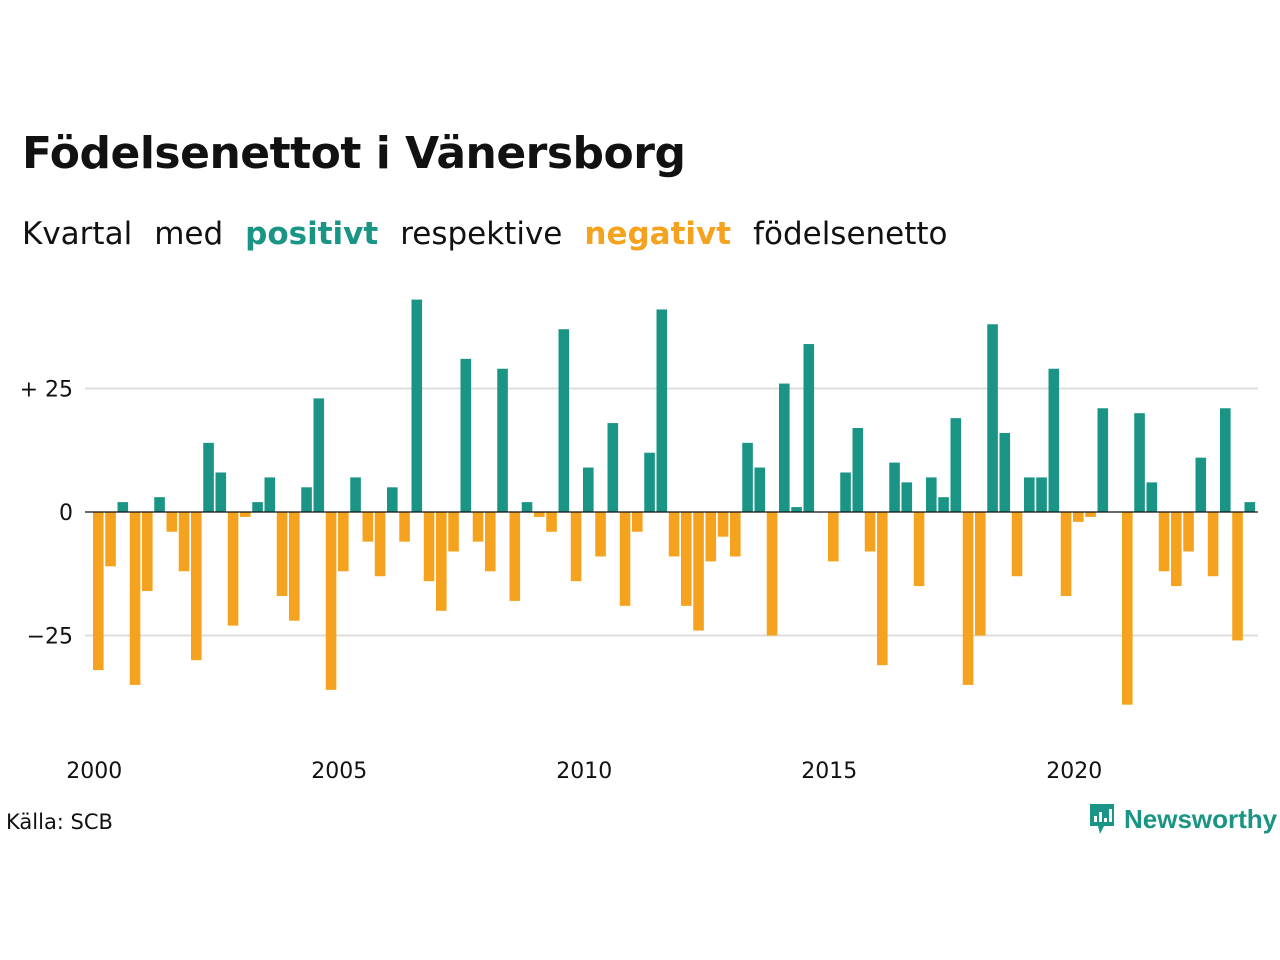  I want to click on x-tick-label: 2020, so click(1074, 771).